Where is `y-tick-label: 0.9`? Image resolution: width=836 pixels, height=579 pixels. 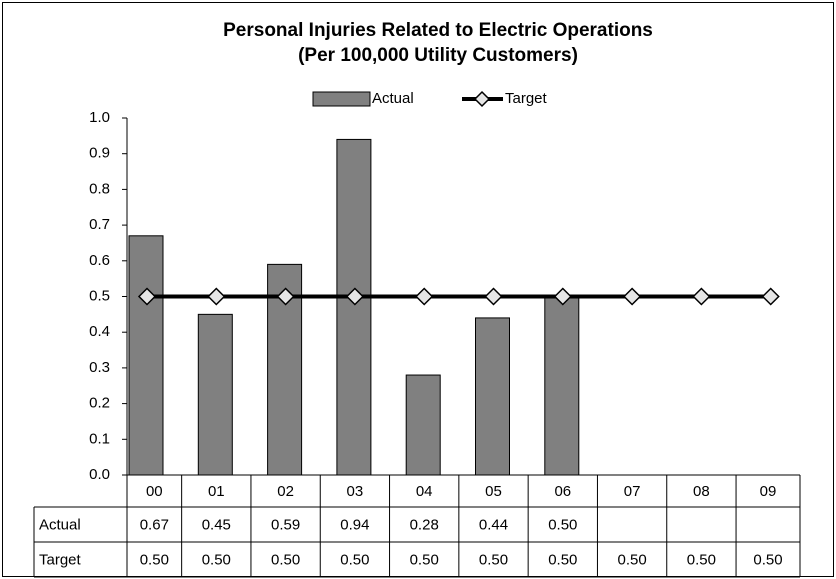 y-tick-label: 0.9 is located at coordinates (99, 153).